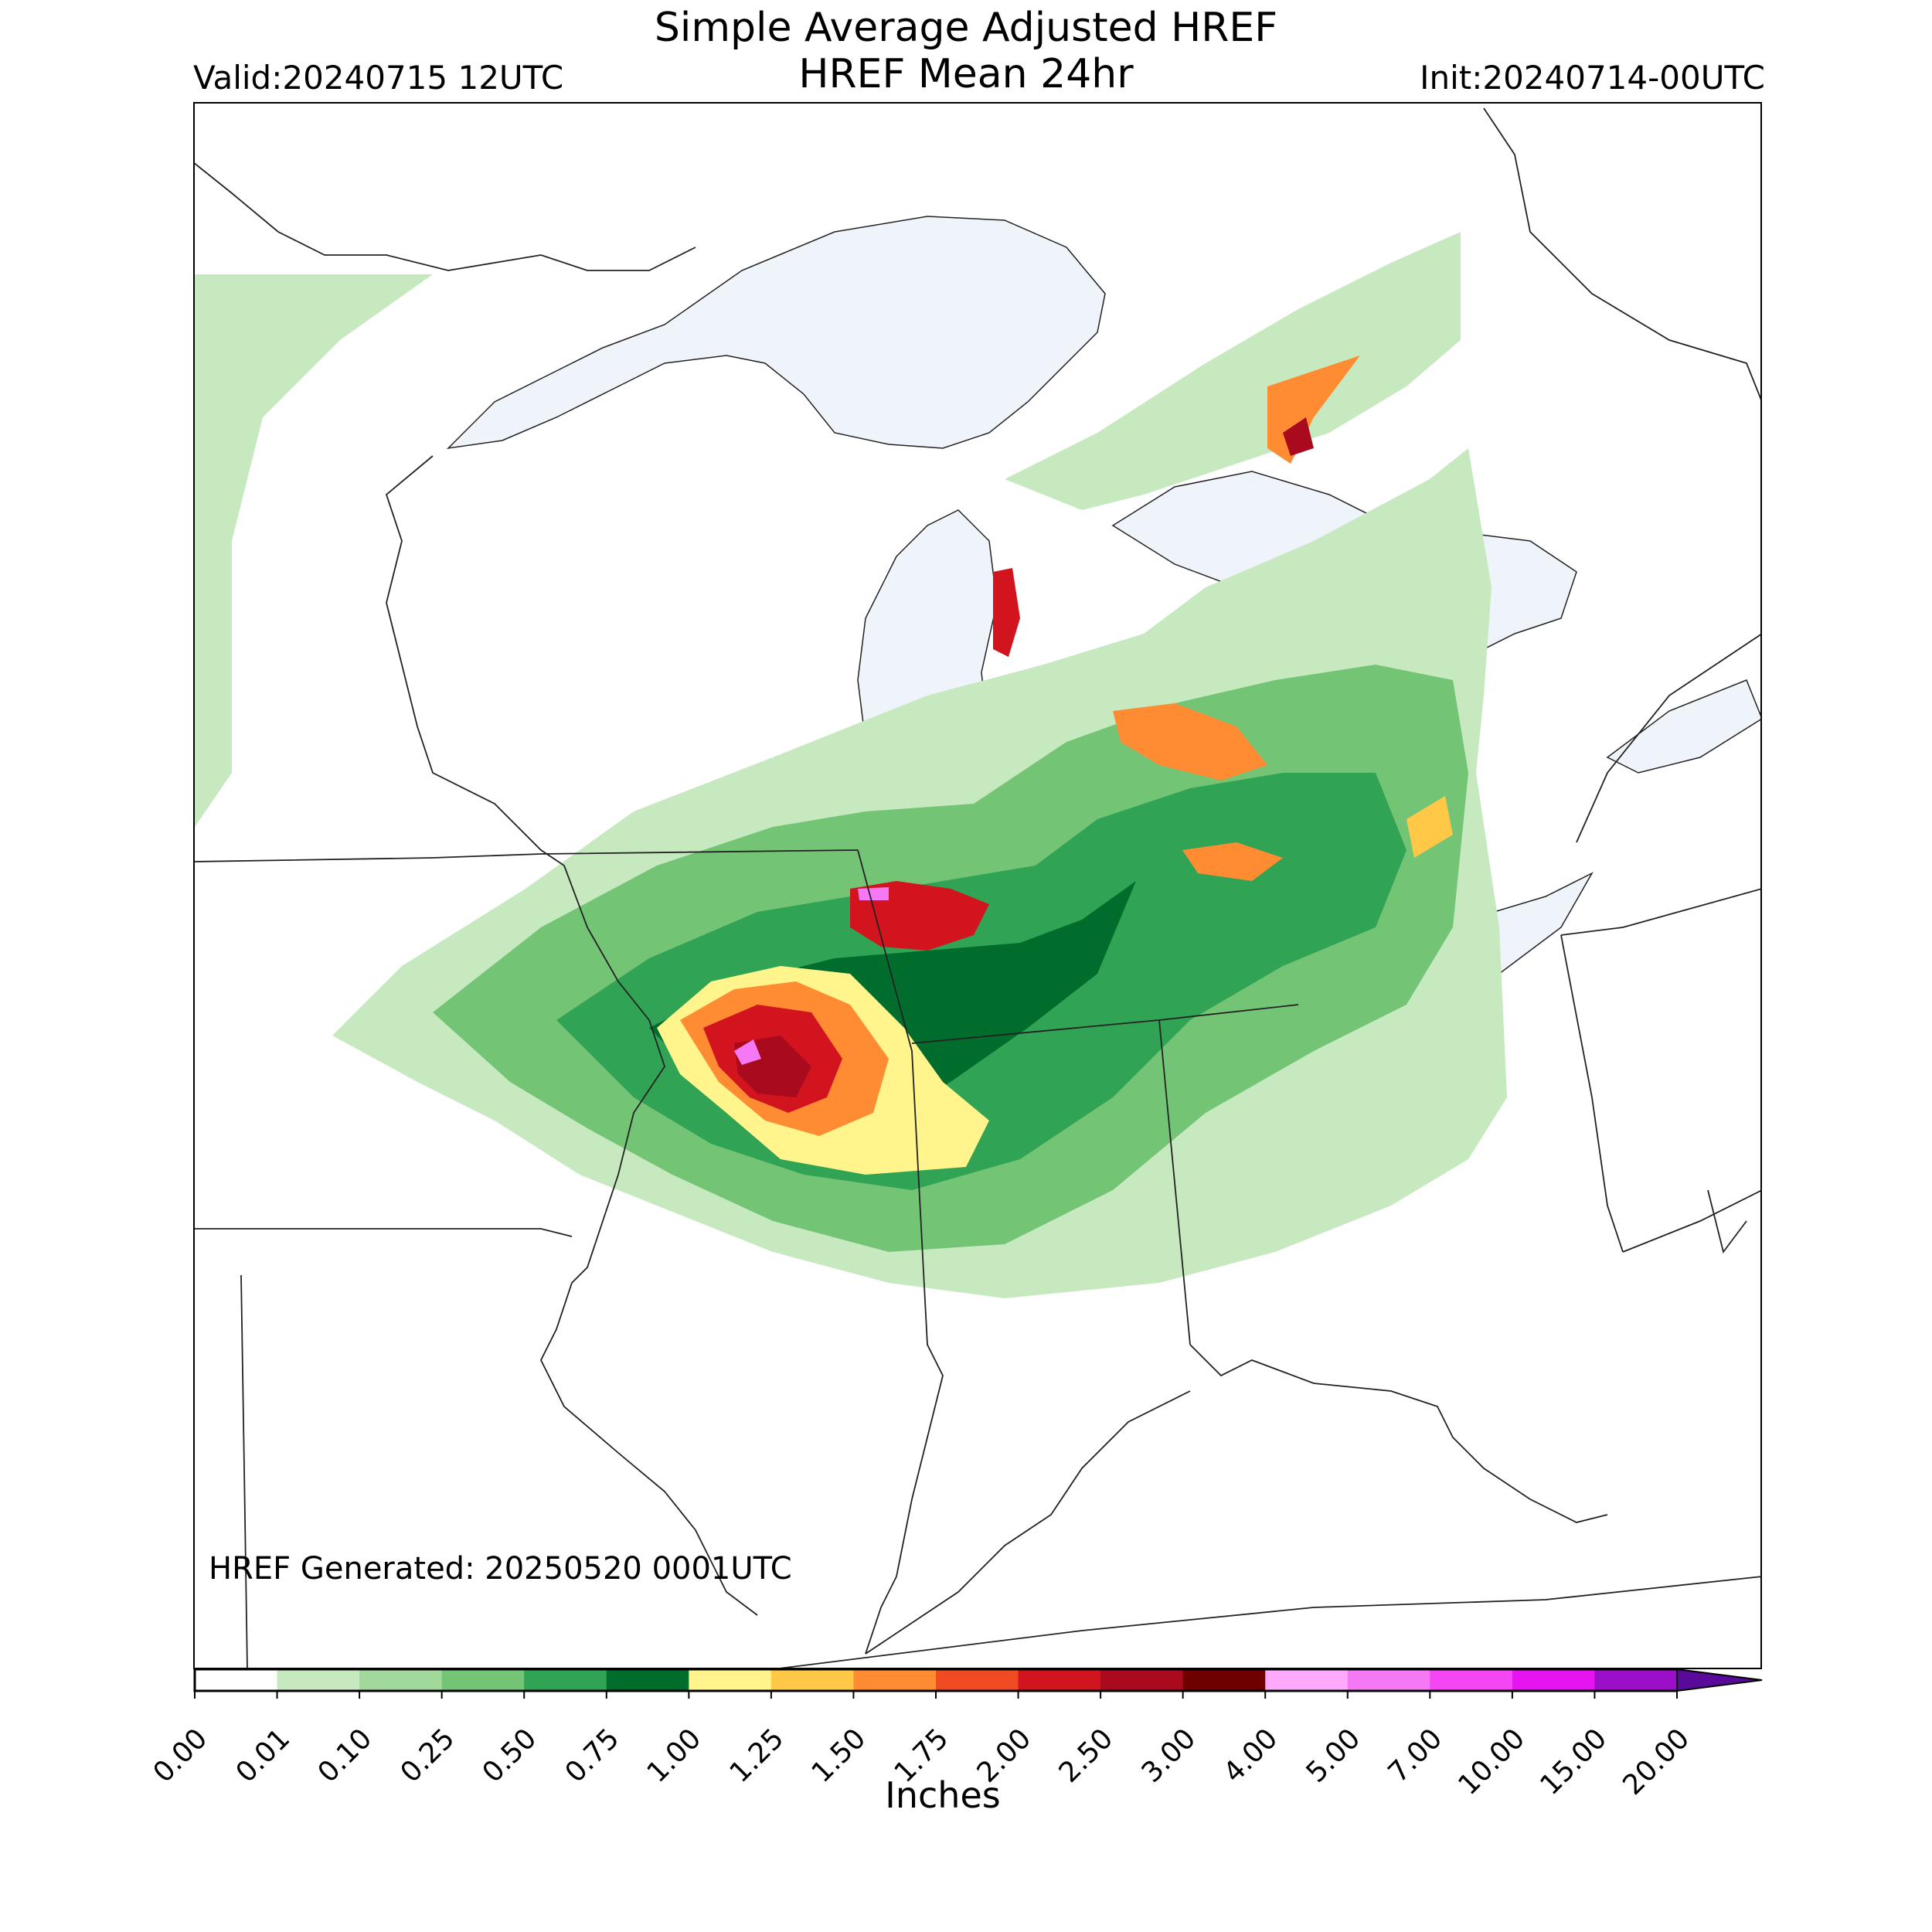 This screenshot has width=1932, height=1932. I want to click on border-in-oh, so click(1175, 1182).